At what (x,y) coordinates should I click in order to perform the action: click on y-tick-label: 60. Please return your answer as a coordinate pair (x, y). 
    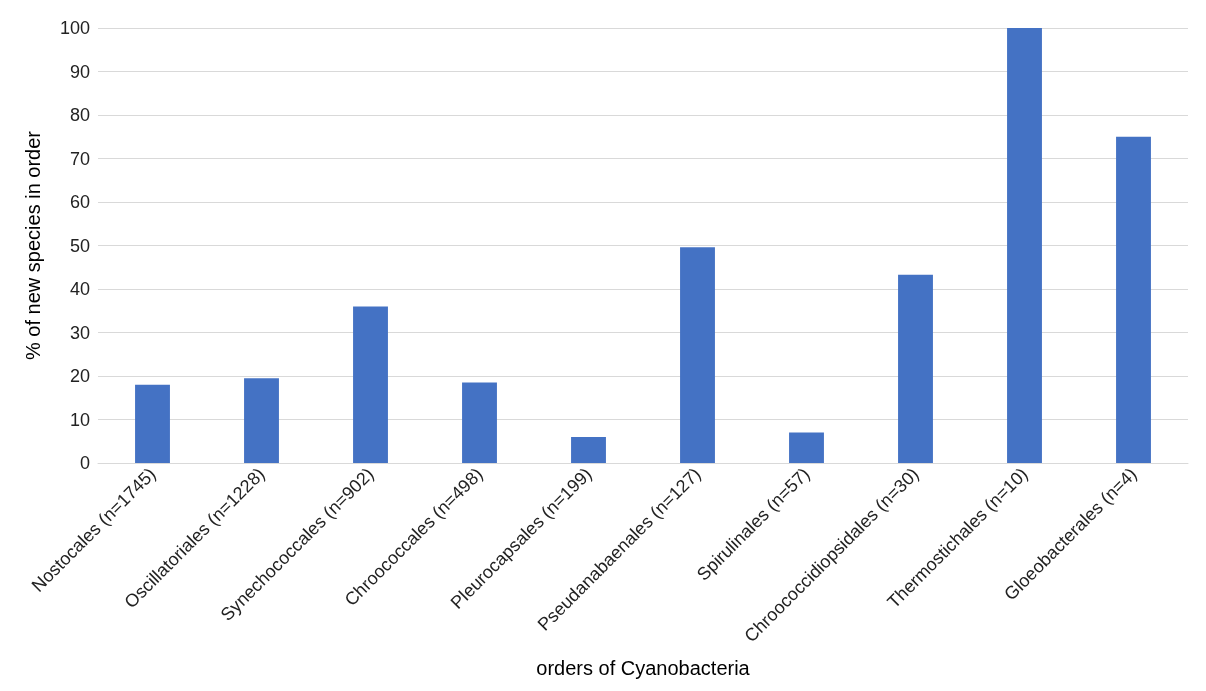
    Looking at the image, I should click on (79, 202).